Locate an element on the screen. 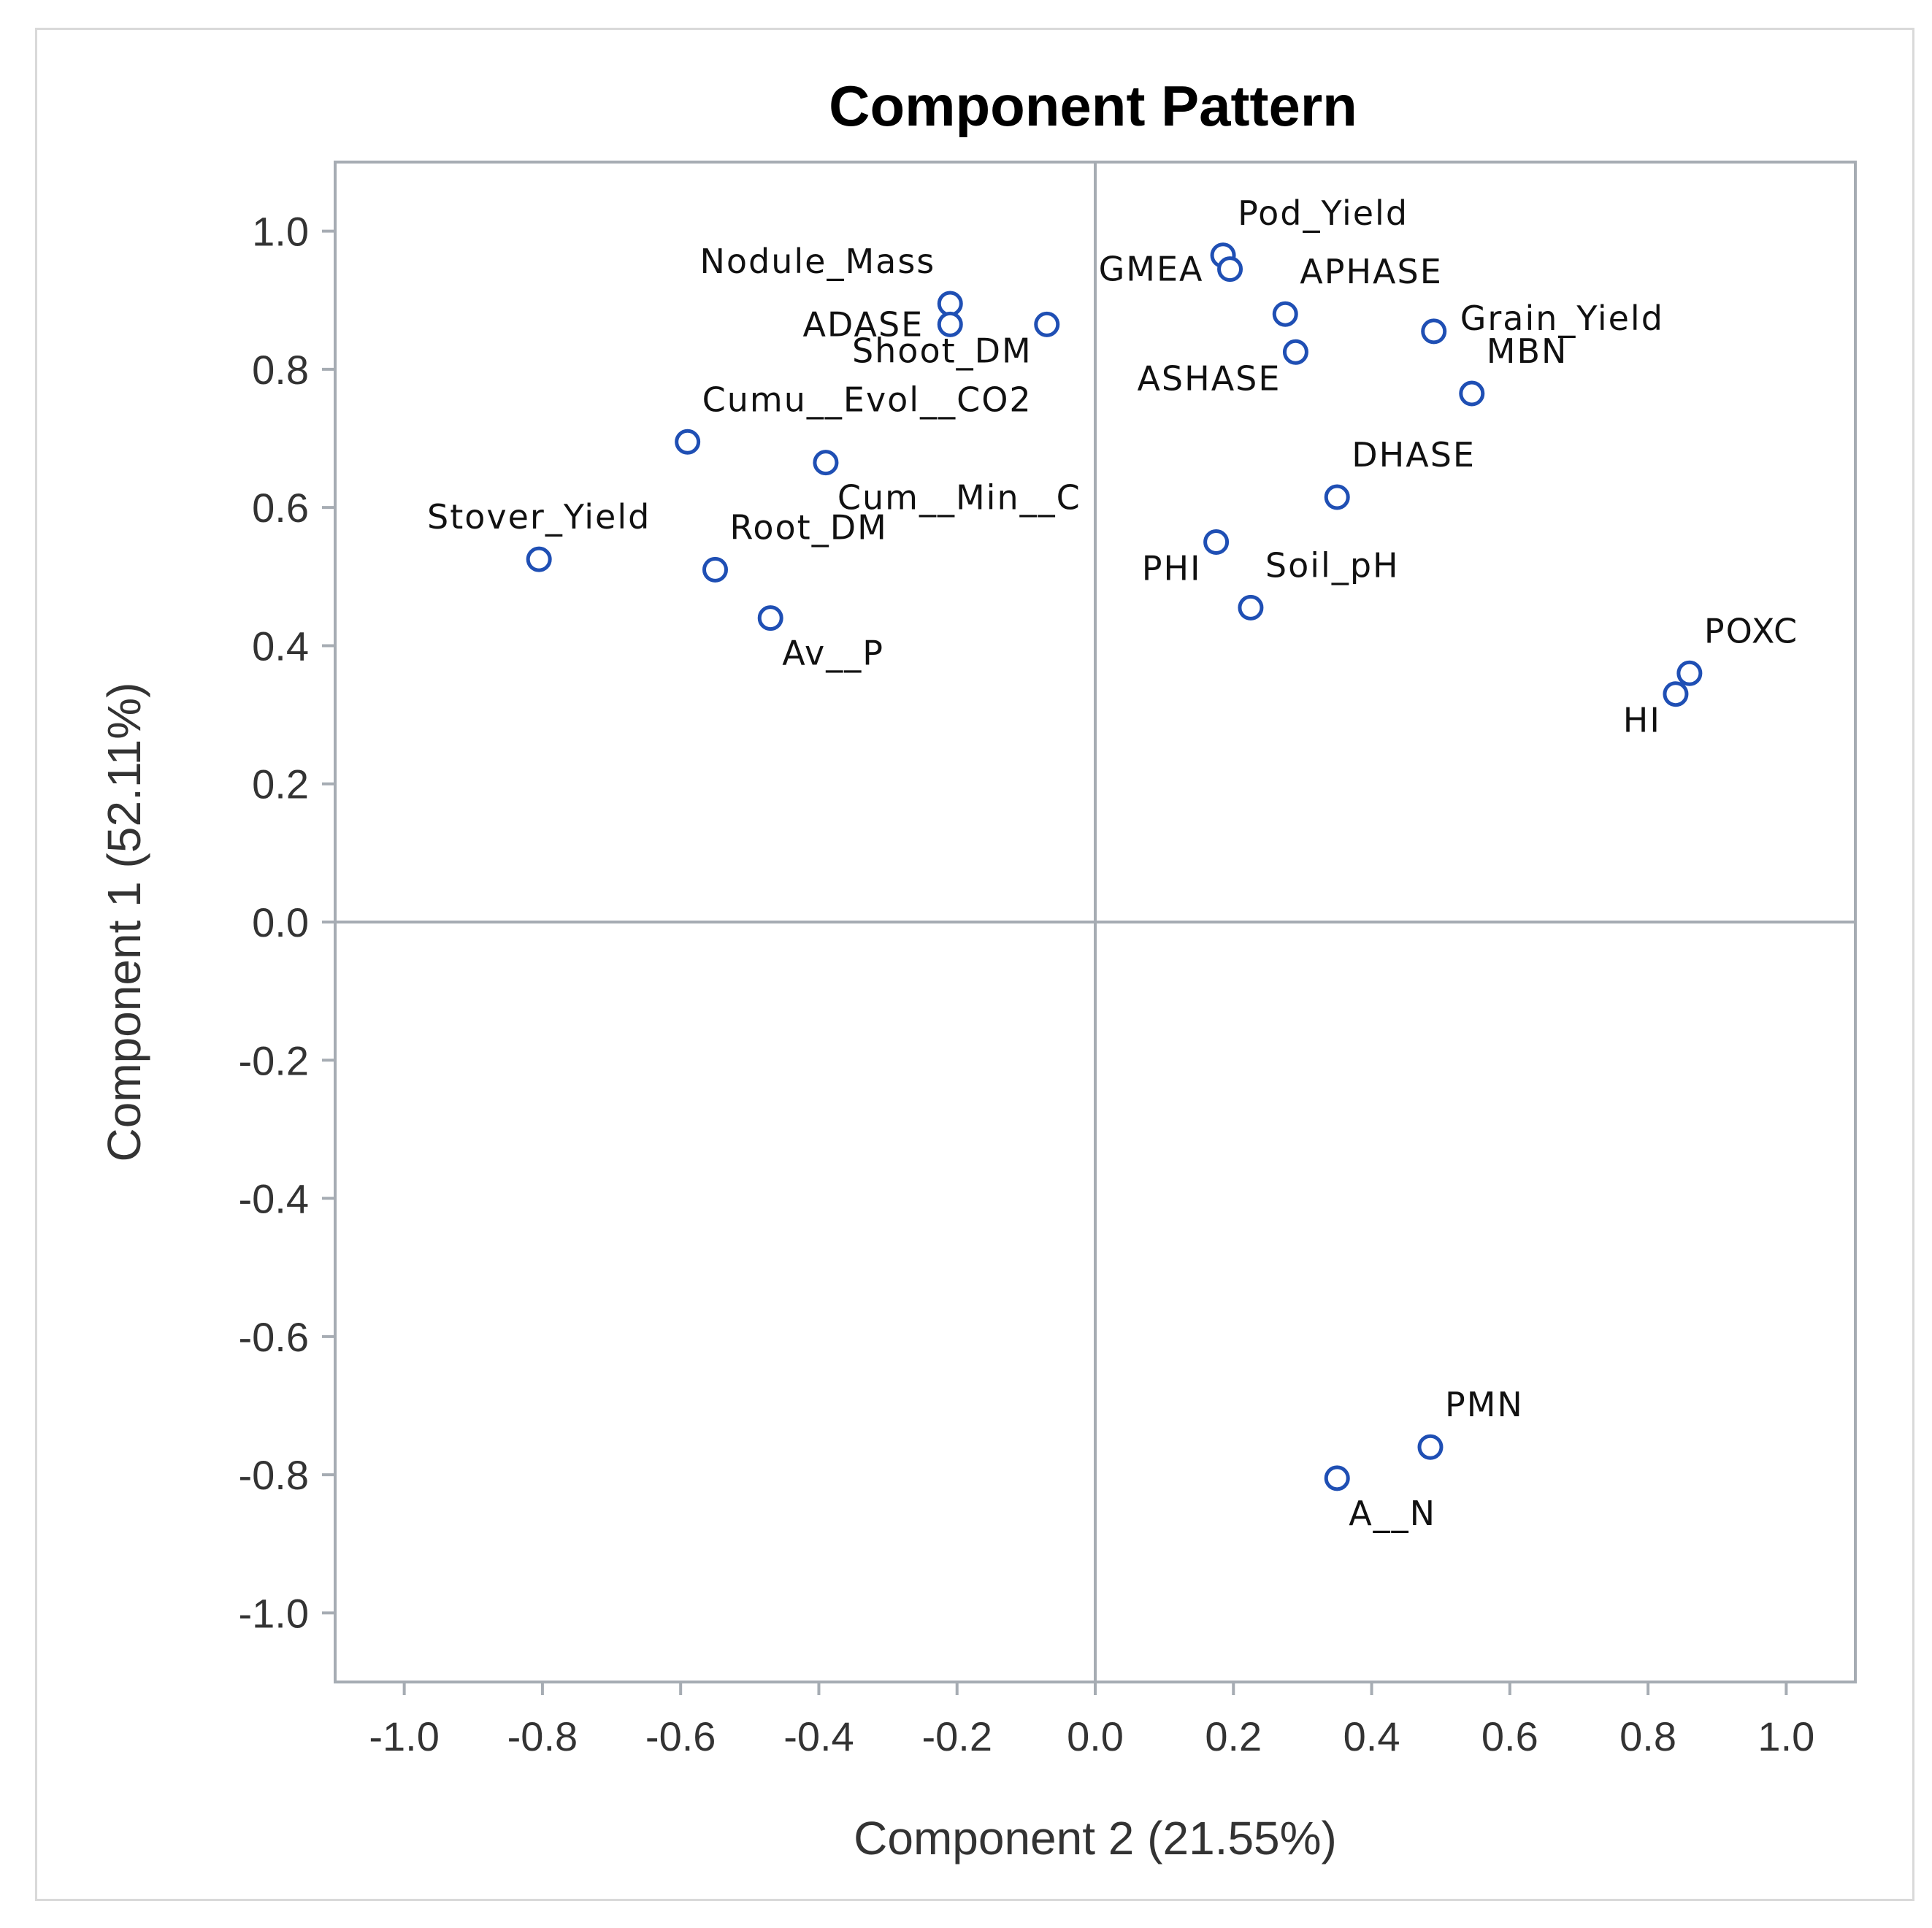 The width and height of the screenshot is (1932, 1928). y-tick-label: -0.8 is located at coordinates (274, 1475).